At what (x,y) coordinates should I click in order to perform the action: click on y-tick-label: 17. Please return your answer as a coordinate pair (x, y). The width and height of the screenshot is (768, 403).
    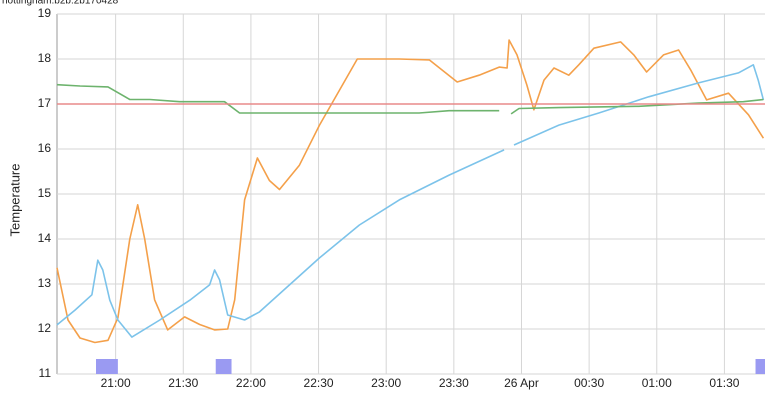
    Looking at the image, I should click on (45, 103).